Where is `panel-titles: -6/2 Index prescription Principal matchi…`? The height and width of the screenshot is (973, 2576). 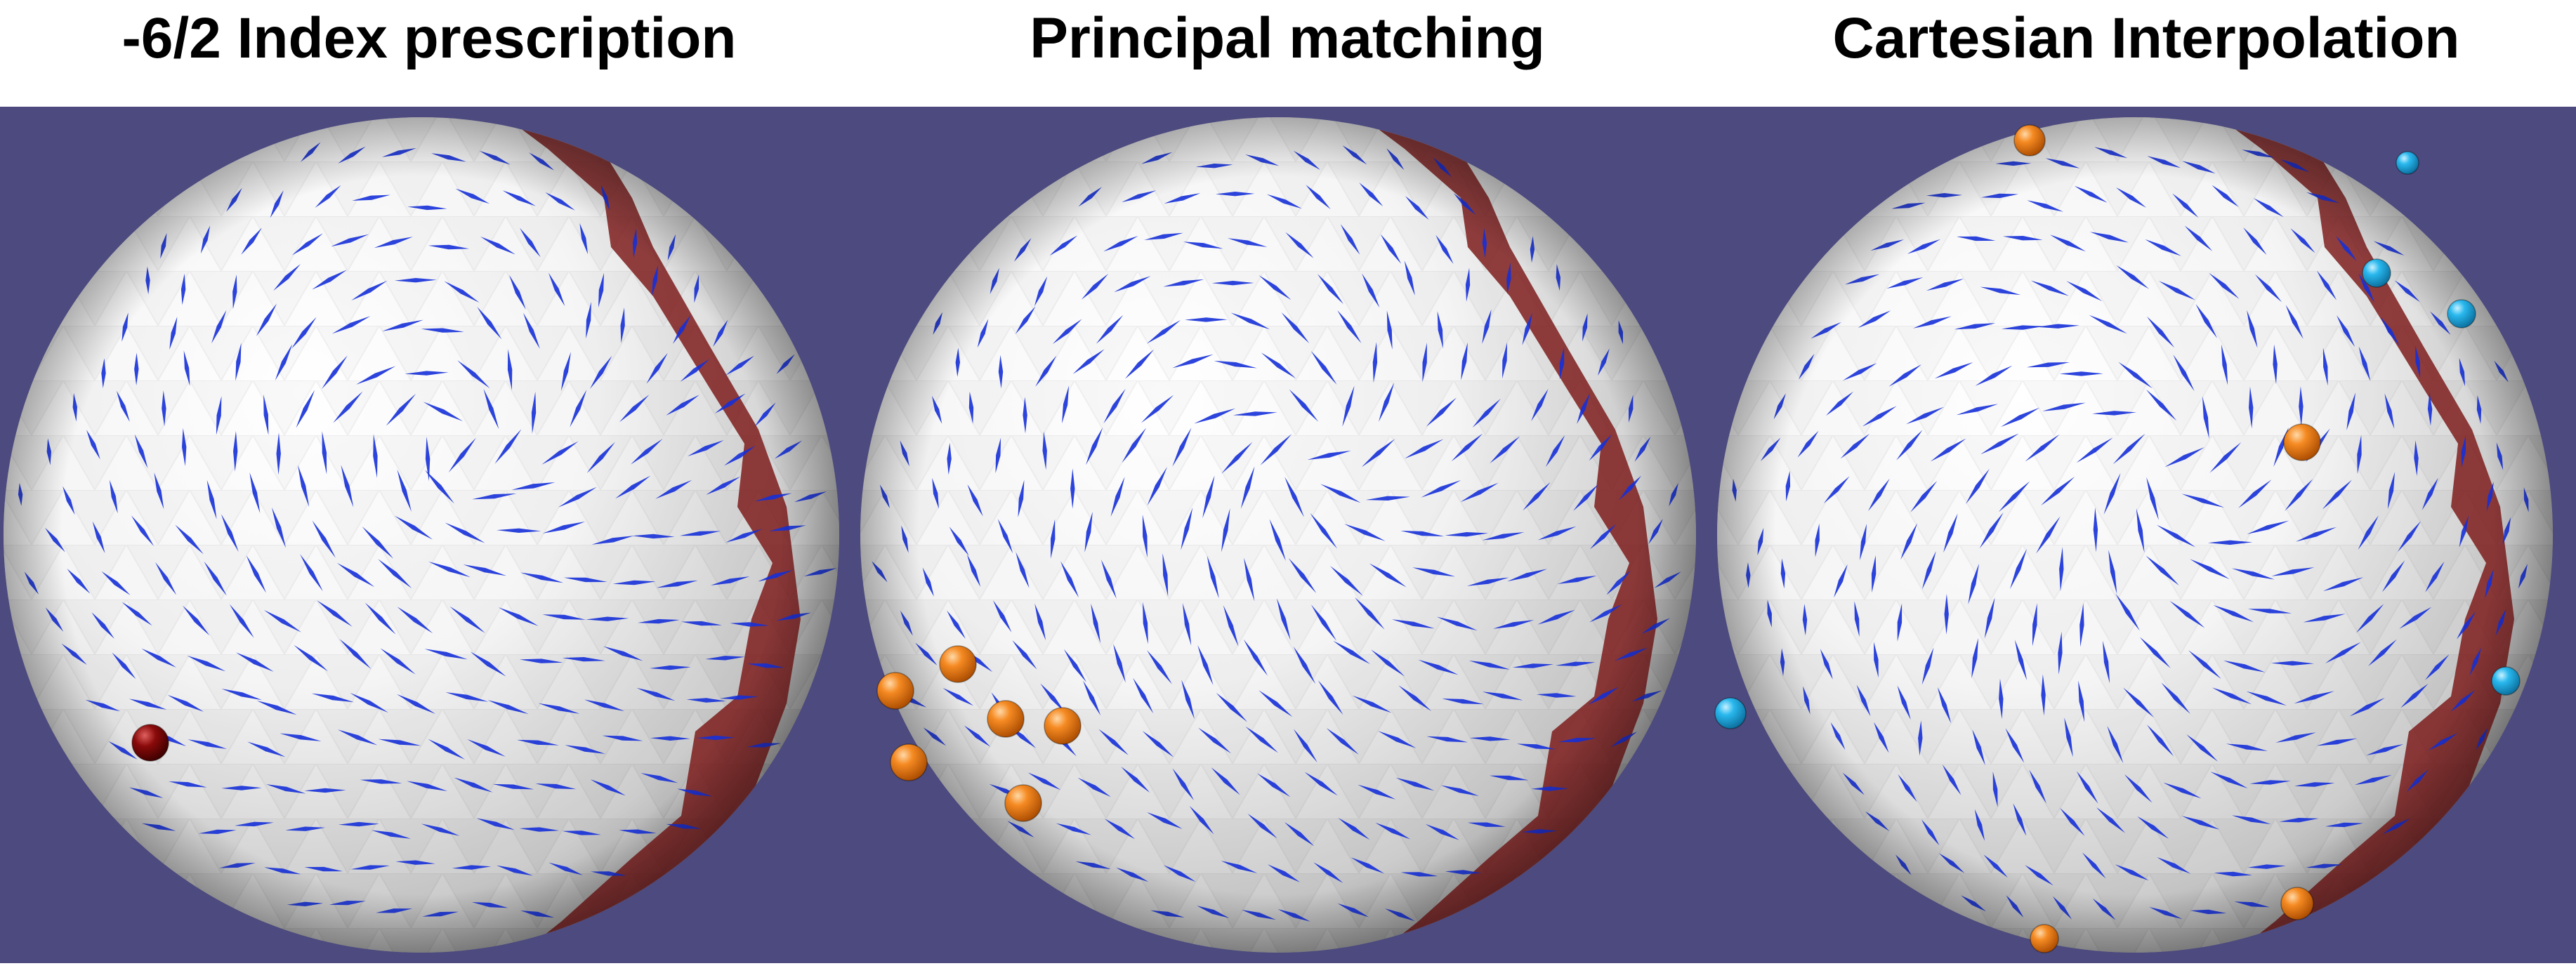
panel-titles: -6/2 Index prescription Principal matchi… is located at coordinates (1288, 53).